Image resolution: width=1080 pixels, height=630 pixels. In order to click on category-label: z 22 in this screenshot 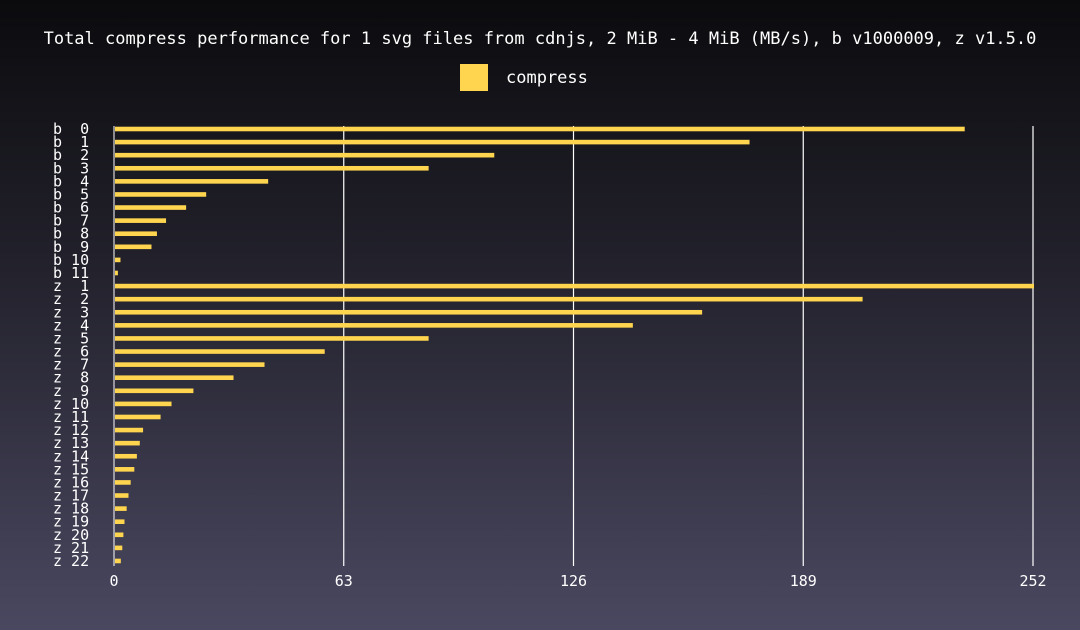, I will do `click(71, 561)`.